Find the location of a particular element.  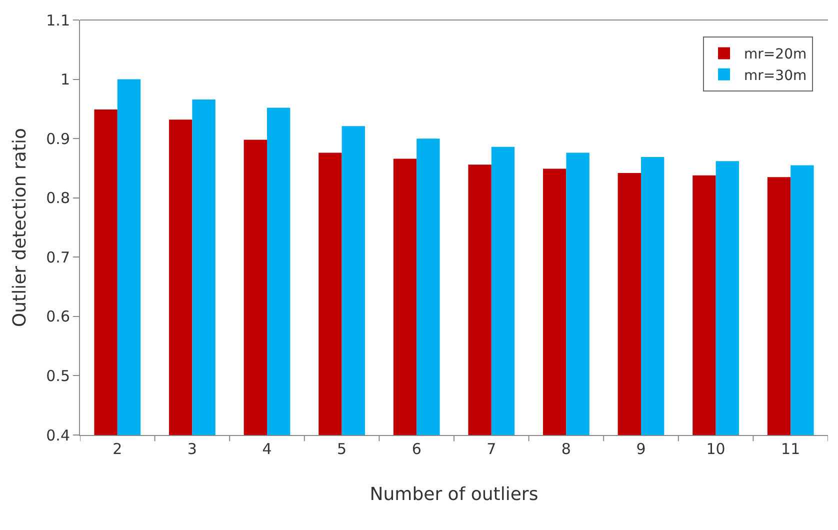

x-tick-label: 11 is located at coordinates (790, 449).